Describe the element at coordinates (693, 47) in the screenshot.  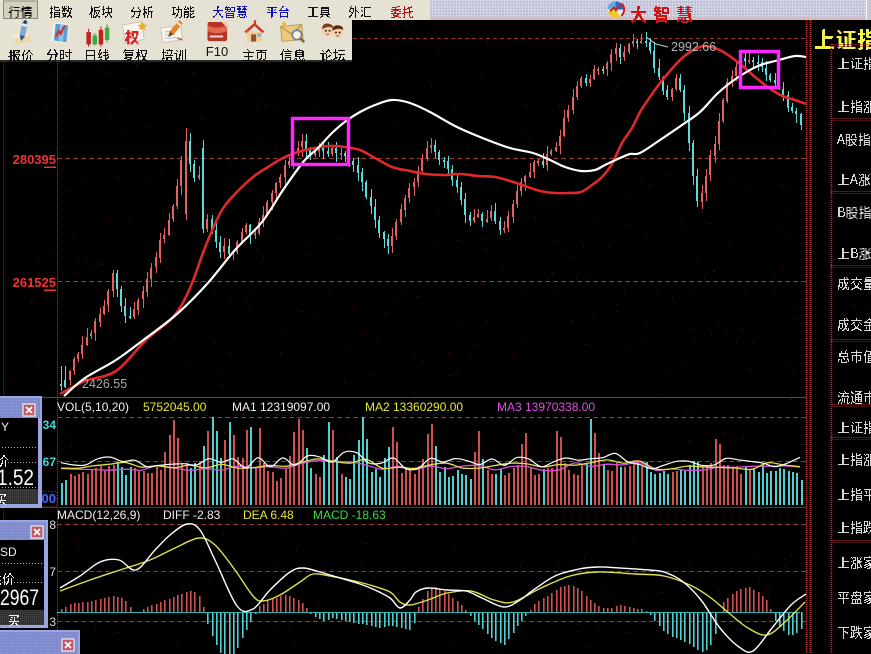
I see `svg-text: 2992.66` at that location.